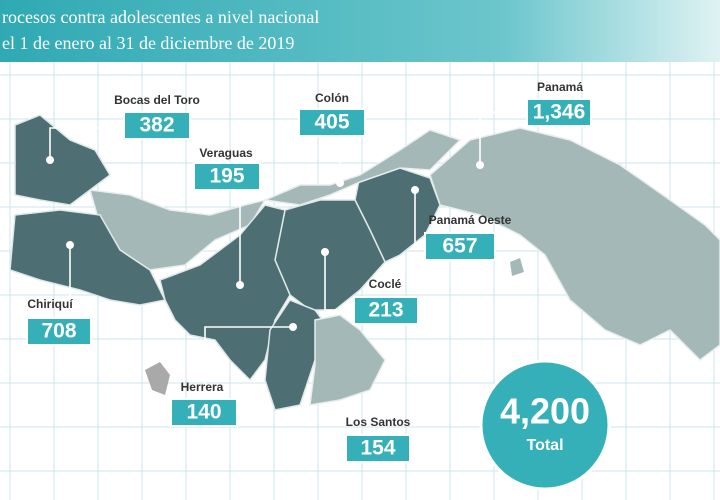  Describe the element at coordinates (157, 100) in the screenshot. I see `region-name: Bocas del Toro` at that location.